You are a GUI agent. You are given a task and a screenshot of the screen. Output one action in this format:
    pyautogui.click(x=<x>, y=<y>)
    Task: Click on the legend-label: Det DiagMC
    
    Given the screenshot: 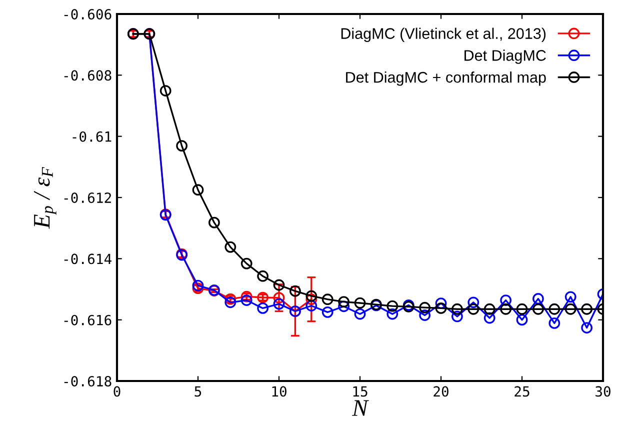 What is the action you would take?
    pyautogui.click(x=505, y=57)
    